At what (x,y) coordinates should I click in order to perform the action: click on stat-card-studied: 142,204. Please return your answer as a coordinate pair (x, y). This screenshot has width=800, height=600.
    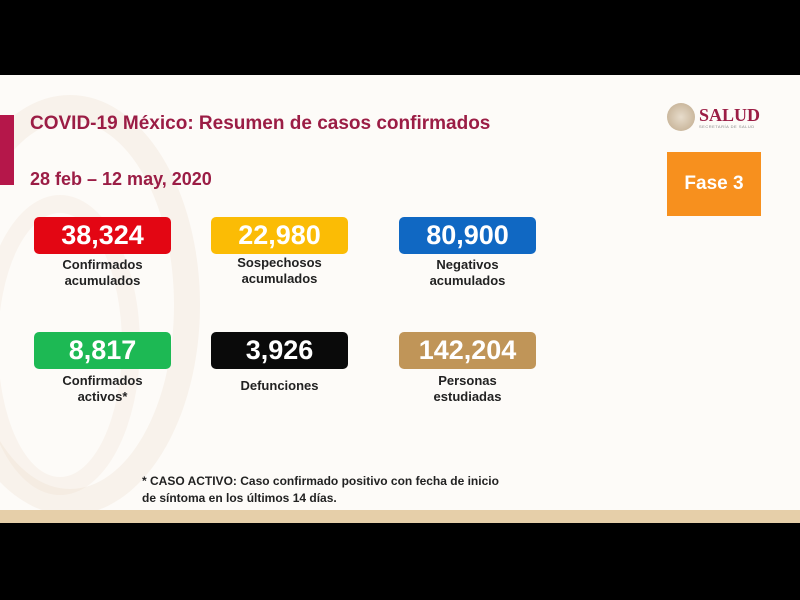
    Looking at the image, I should click on (467, 350).